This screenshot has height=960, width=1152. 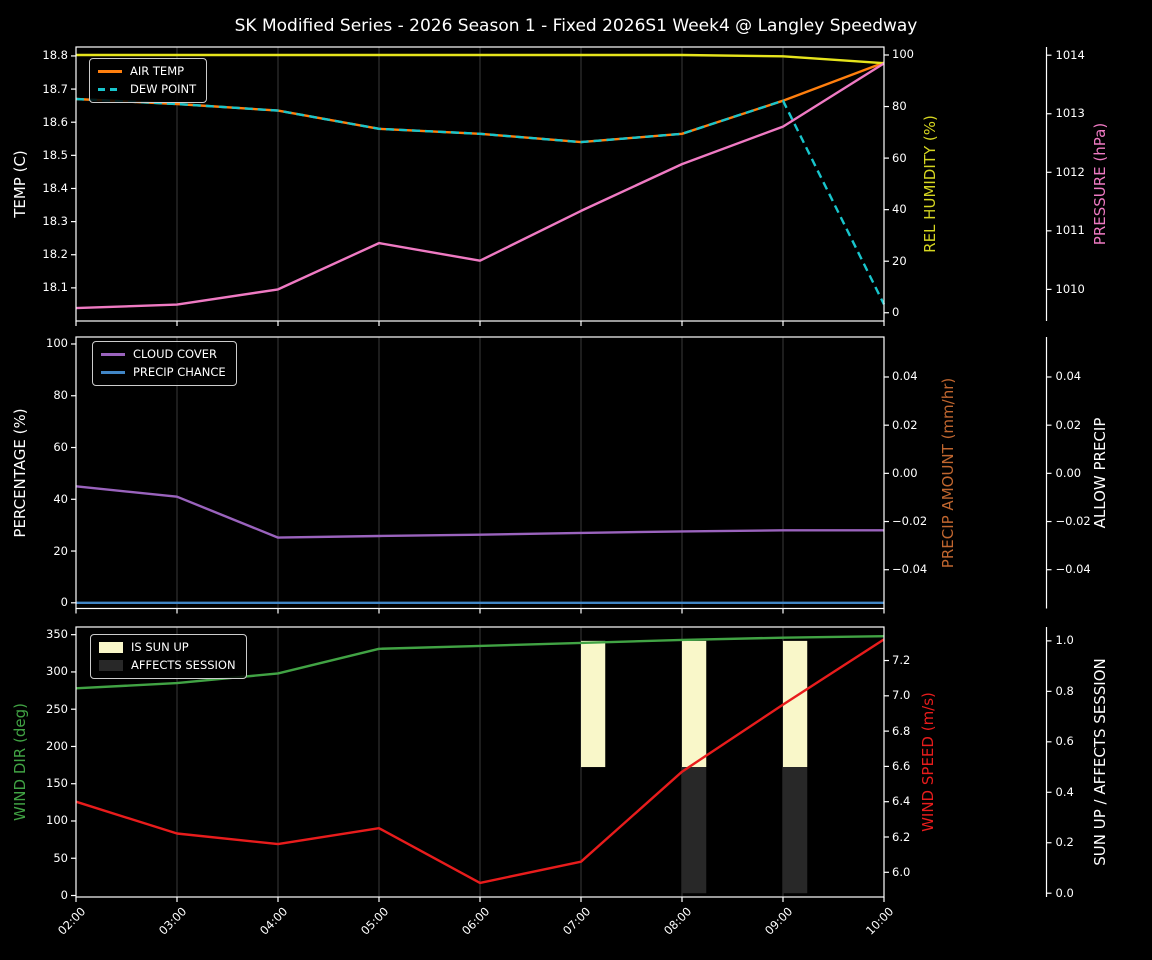 What do you see at coordinates (164, 363) in the screenshot?
I see `legend-precipitation: CLOUD COVER PRECIP CHANCE` at bounding box center [164, 363].